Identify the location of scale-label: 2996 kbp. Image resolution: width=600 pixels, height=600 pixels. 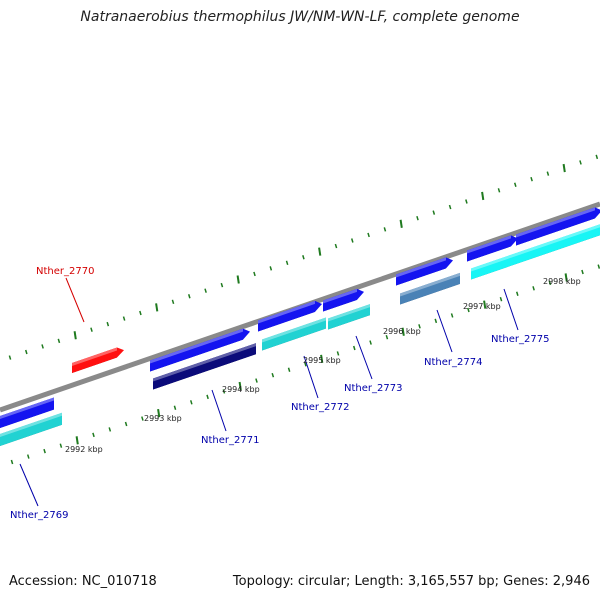
(402, 331).